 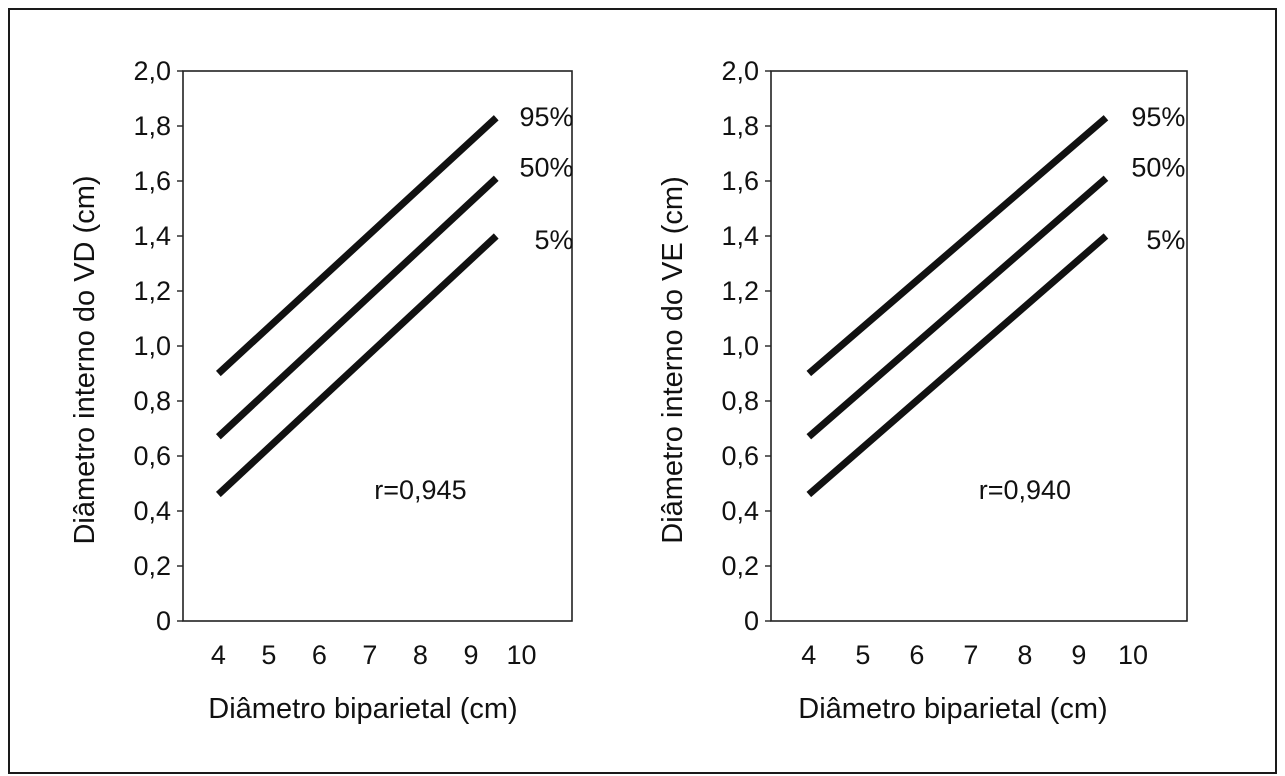 I want to click on y-axis-label: Diâmetro interno do VE (cm), so click(x=673, y=359).